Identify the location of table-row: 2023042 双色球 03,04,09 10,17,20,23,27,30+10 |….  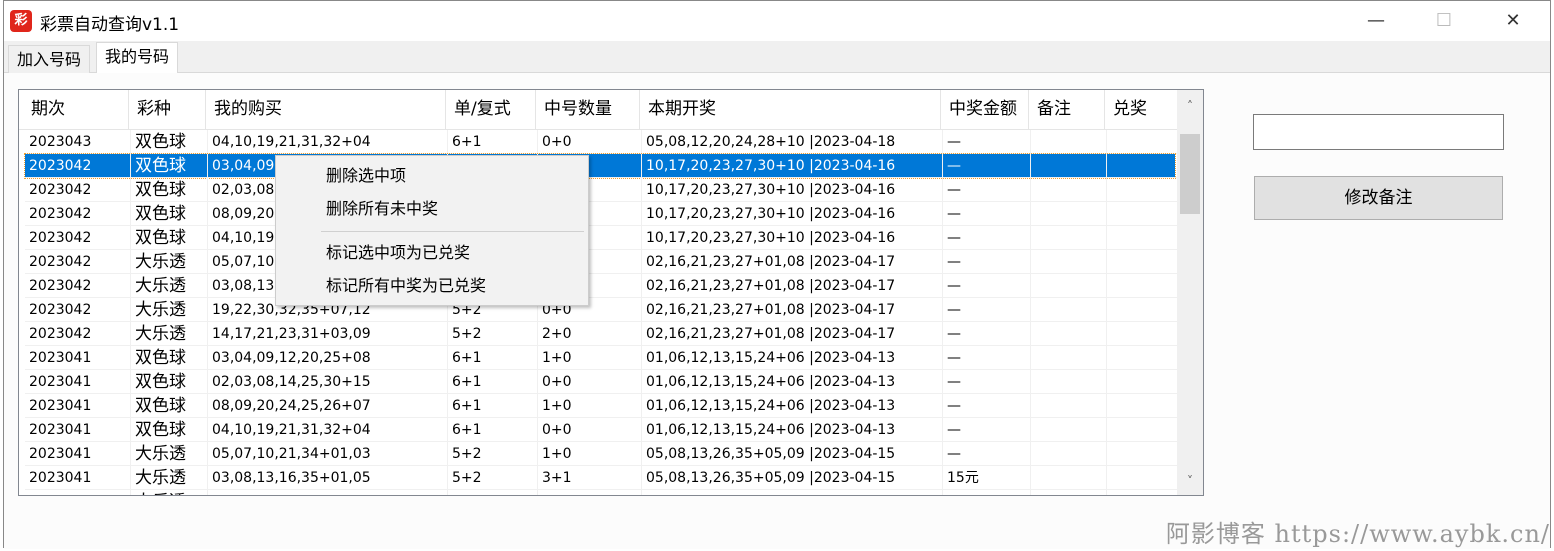
(603, 166).